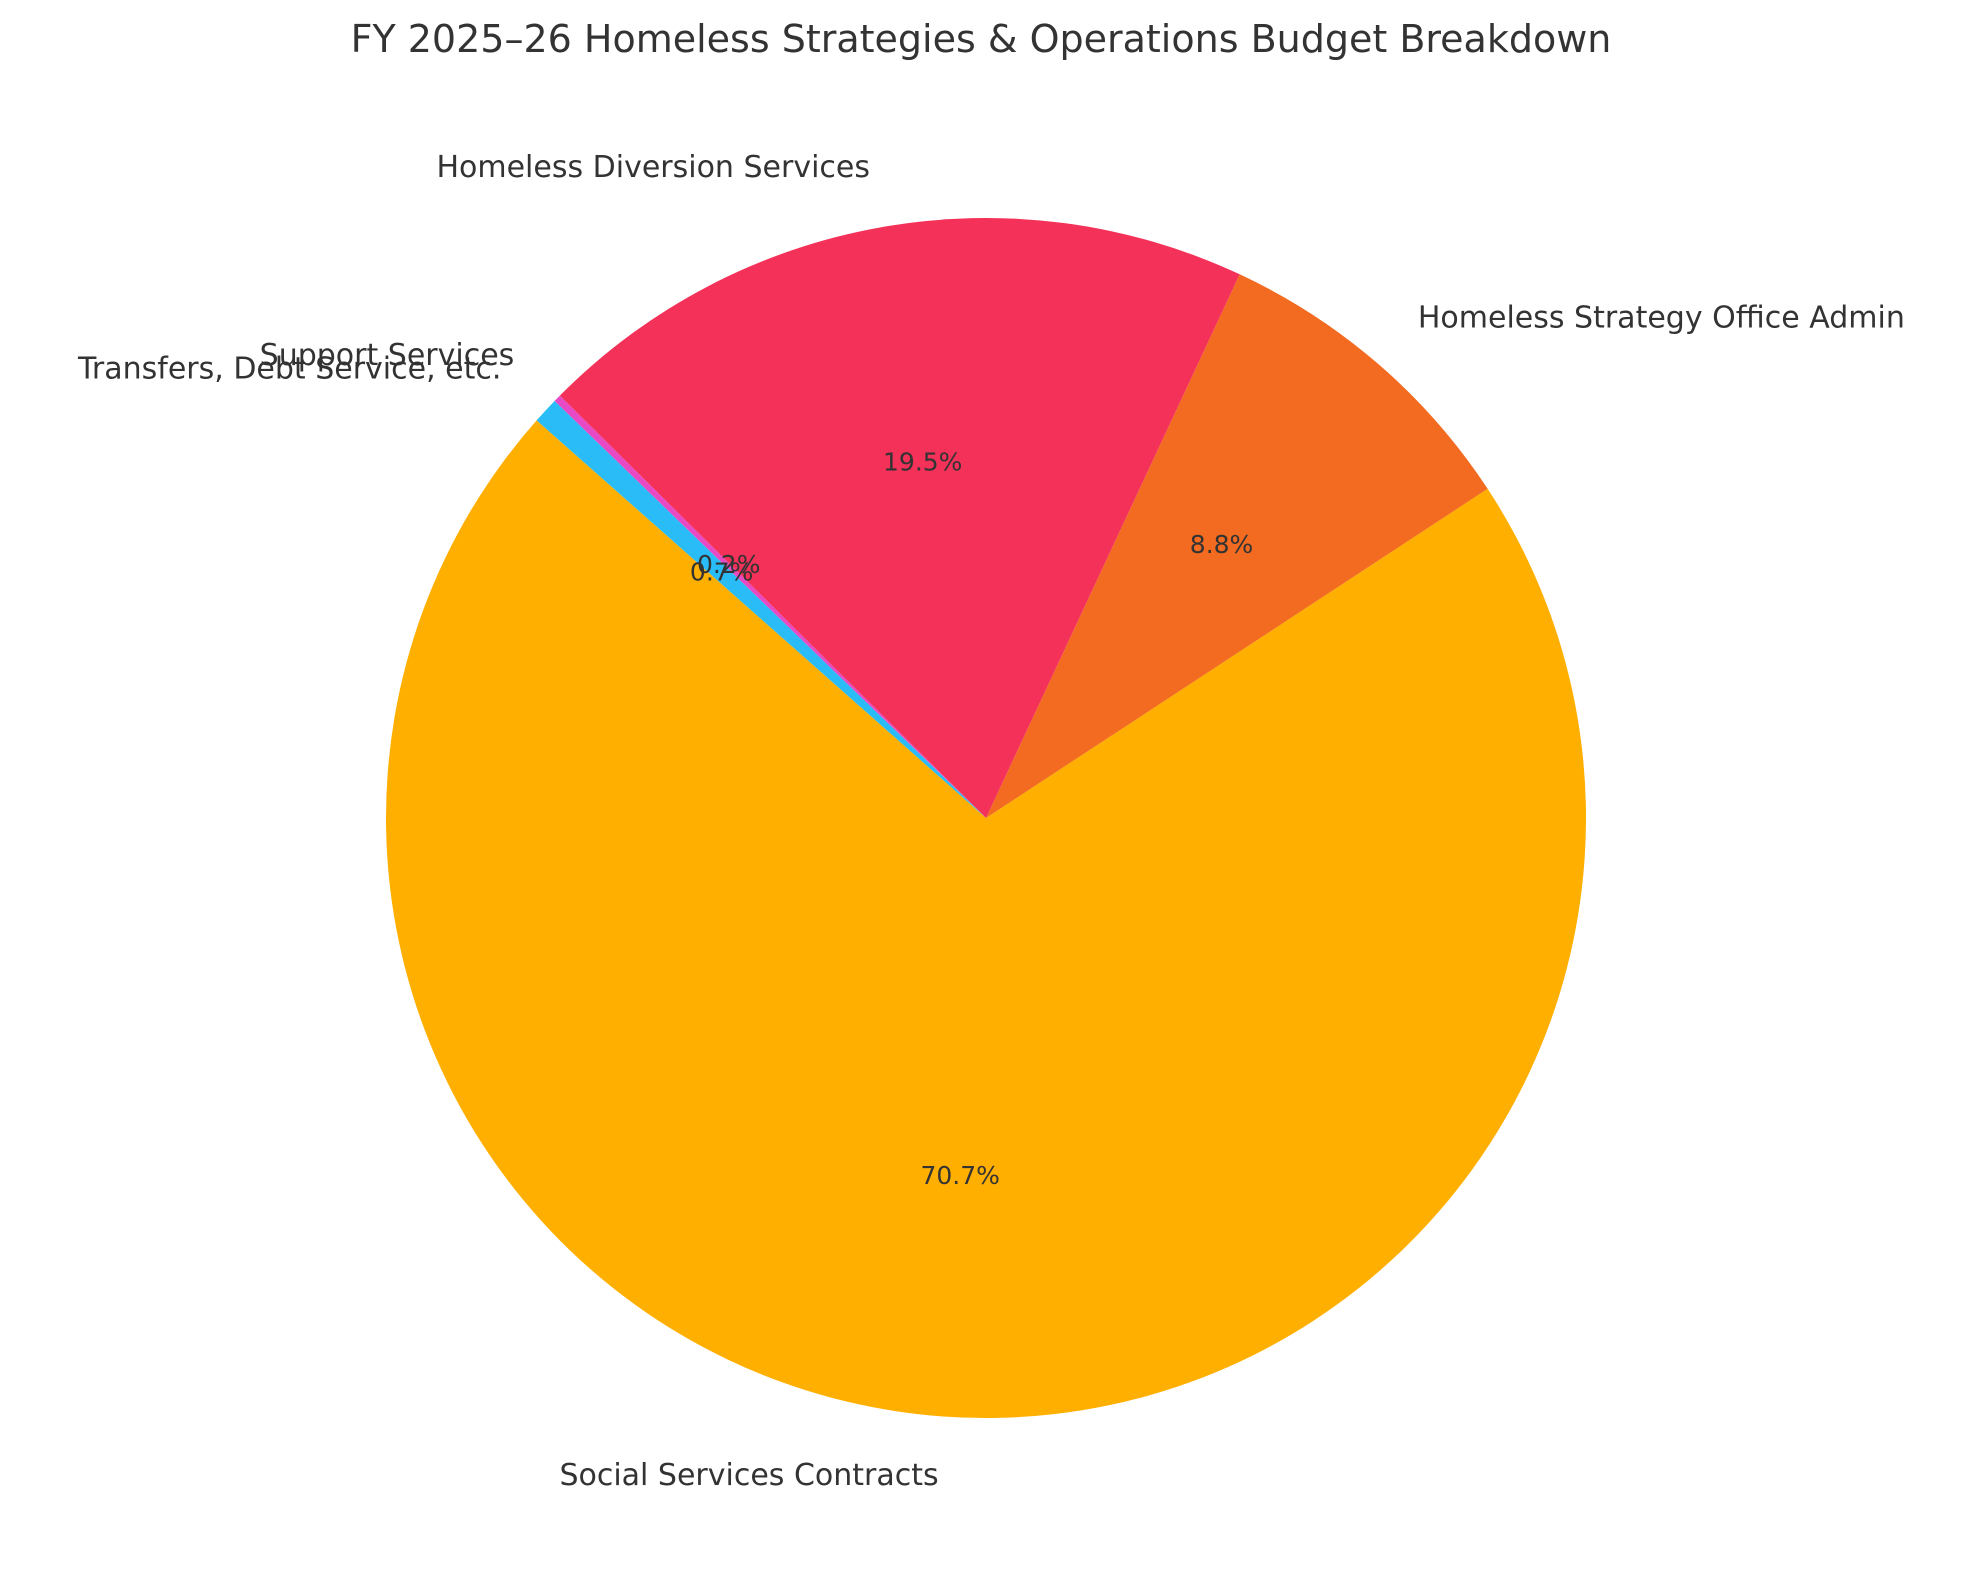 The height and width of the screenshot is (1580, 1962). What do you see at coordinates (770, 606) in the screenshot?
I see `pie-slice-support-services` at bounding box center [770, 606].